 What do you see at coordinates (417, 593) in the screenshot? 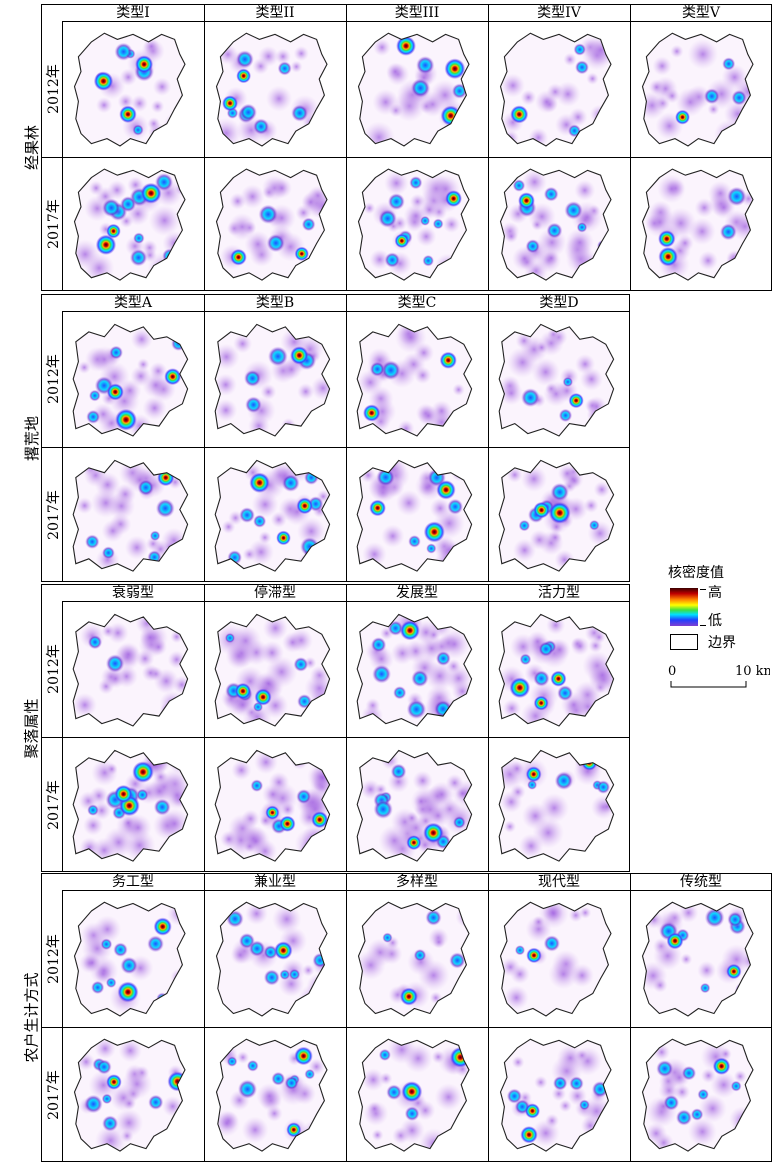
I see `column-title: 发展型` at bounding box center [417, 593].